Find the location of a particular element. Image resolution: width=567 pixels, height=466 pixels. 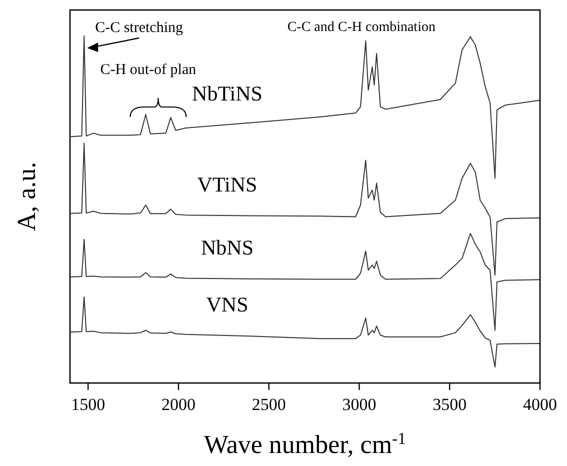

x-axis-title: Wave number, cm$^{-1}$ is located at coordinates (305, 443).